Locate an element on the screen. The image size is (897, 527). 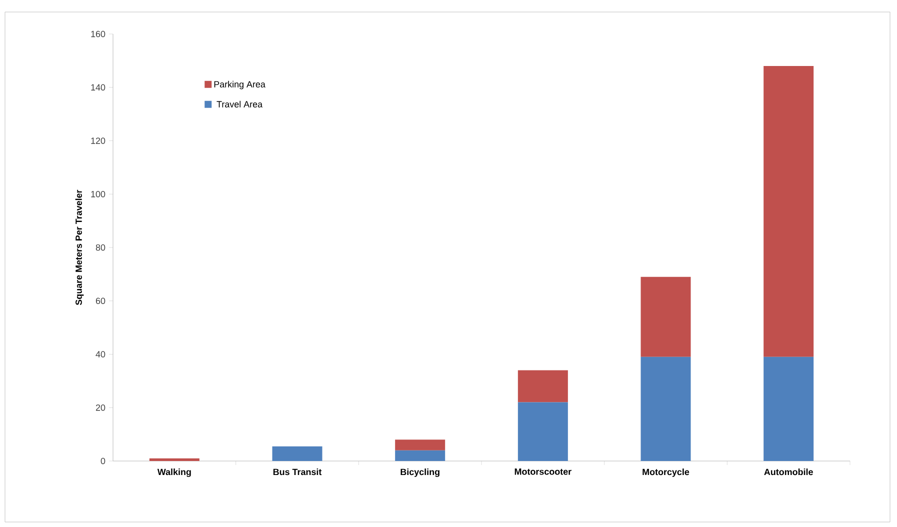
y-tick-label: 0 is located at coordinates (103, 461).